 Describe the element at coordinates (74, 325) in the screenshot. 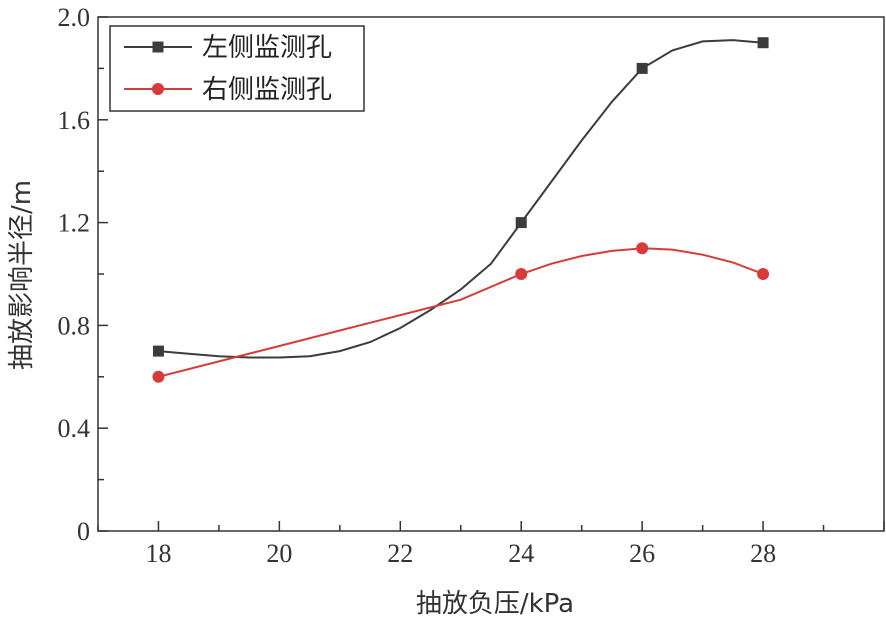

I see `y-tick-label: 0.8` at that location.